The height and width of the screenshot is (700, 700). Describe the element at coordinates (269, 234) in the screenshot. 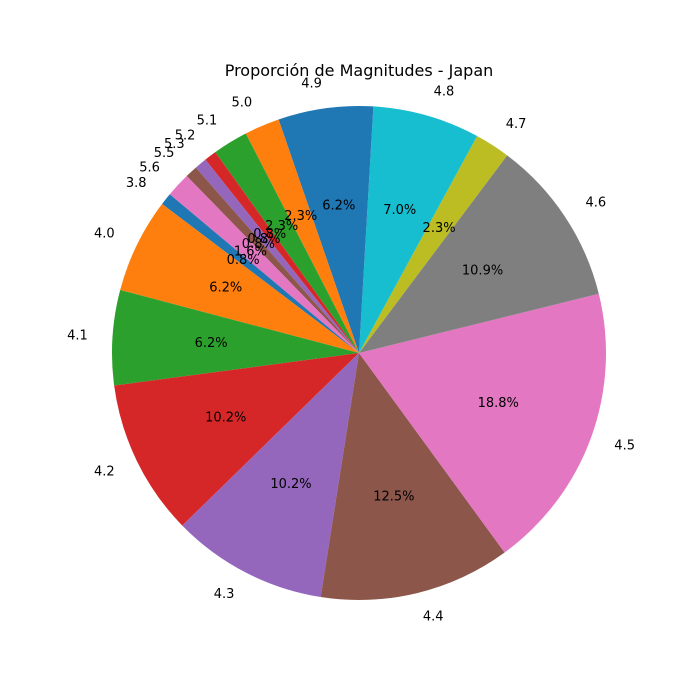

I see `percent-label-5-2: 0.8%` at that location.